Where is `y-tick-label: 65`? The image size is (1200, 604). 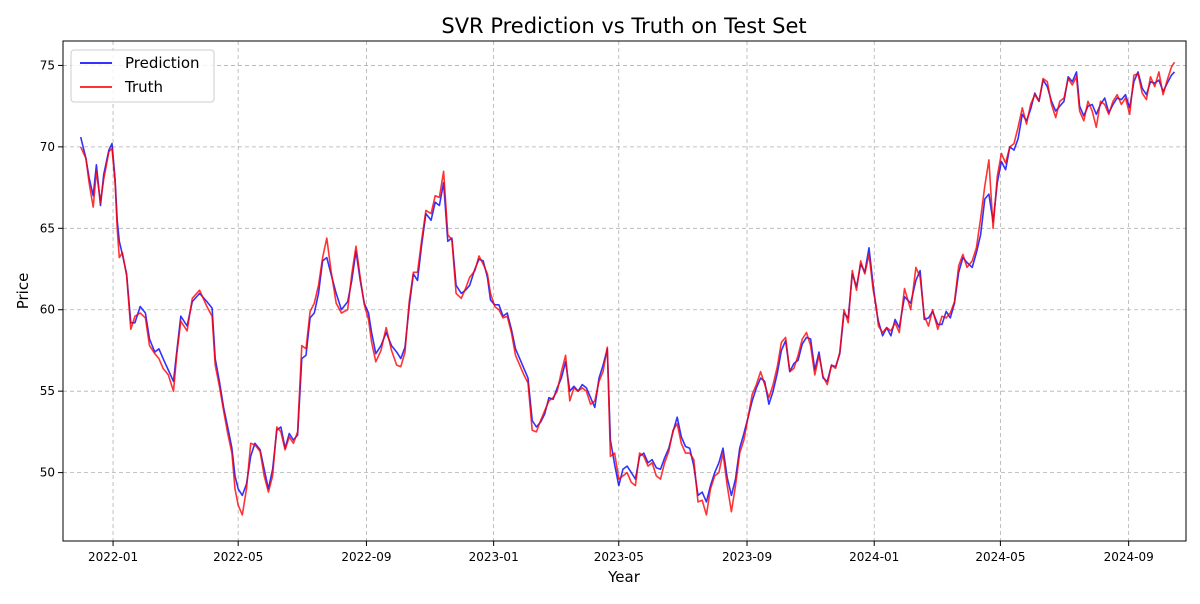
y-tick-label: 65 is located at coordinates (47, 228).